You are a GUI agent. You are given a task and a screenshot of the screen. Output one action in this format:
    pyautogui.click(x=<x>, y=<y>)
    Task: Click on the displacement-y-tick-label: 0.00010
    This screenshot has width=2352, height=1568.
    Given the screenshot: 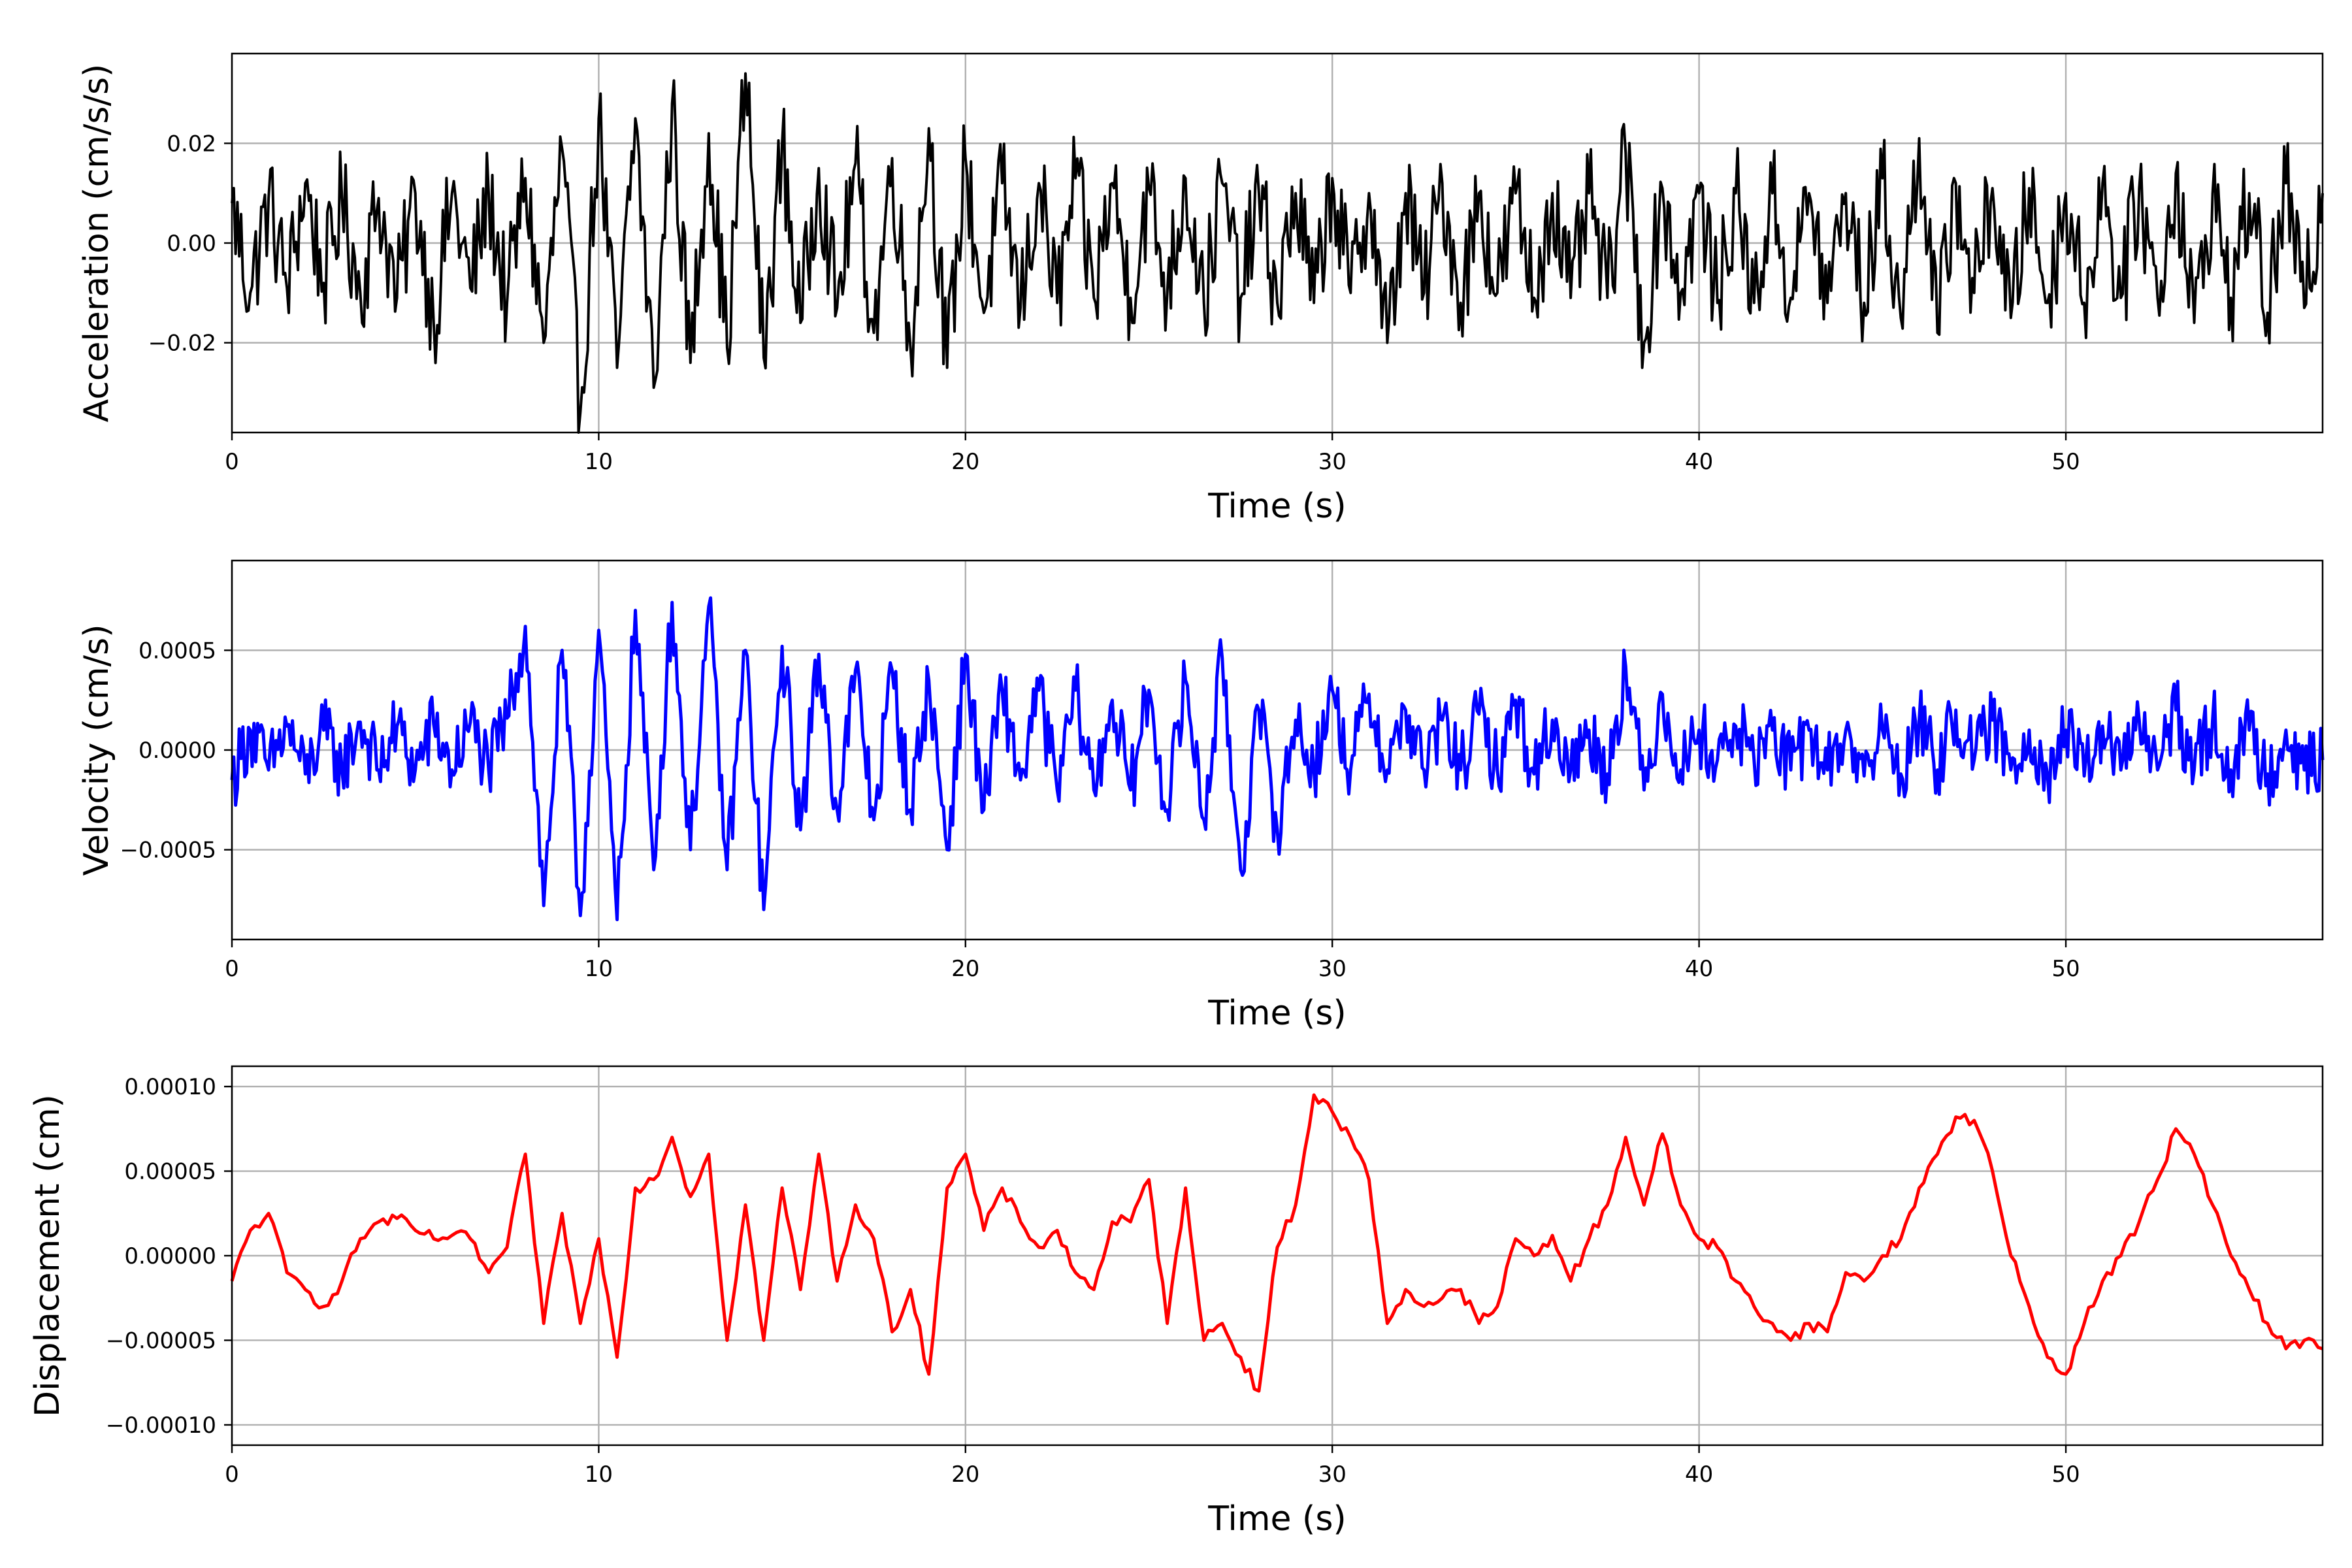 What is the action you would take?
    pyautogui.click(x=170, y=1087)
    